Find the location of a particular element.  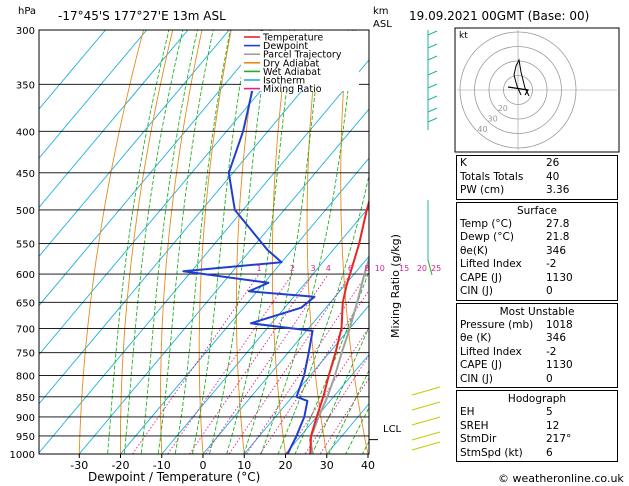

copyright: © weatheronline.co.uk is located at coordinates (561, 478).